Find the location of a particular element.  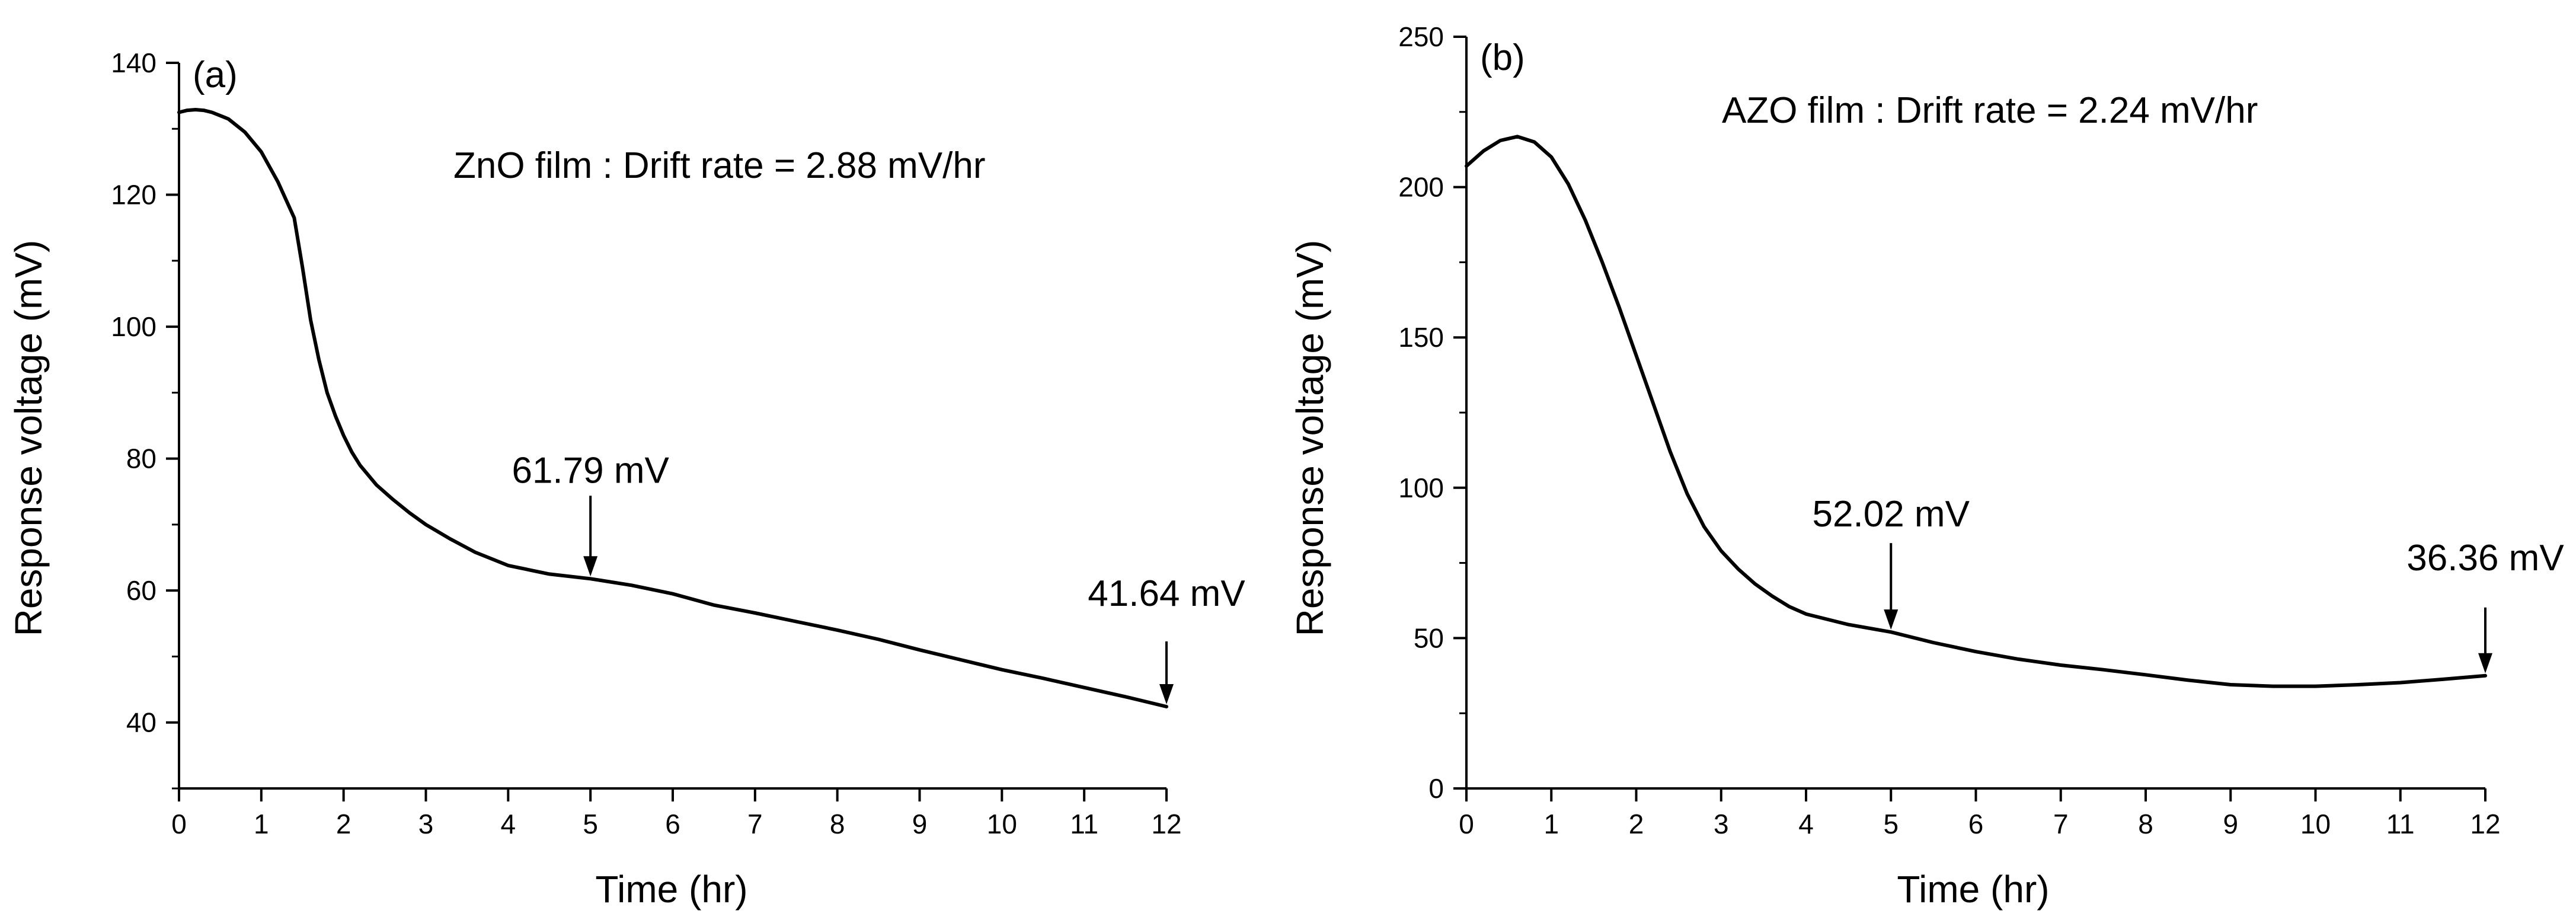

panel-a-x-tick-label: 7 is located at coordinates (755, 824).